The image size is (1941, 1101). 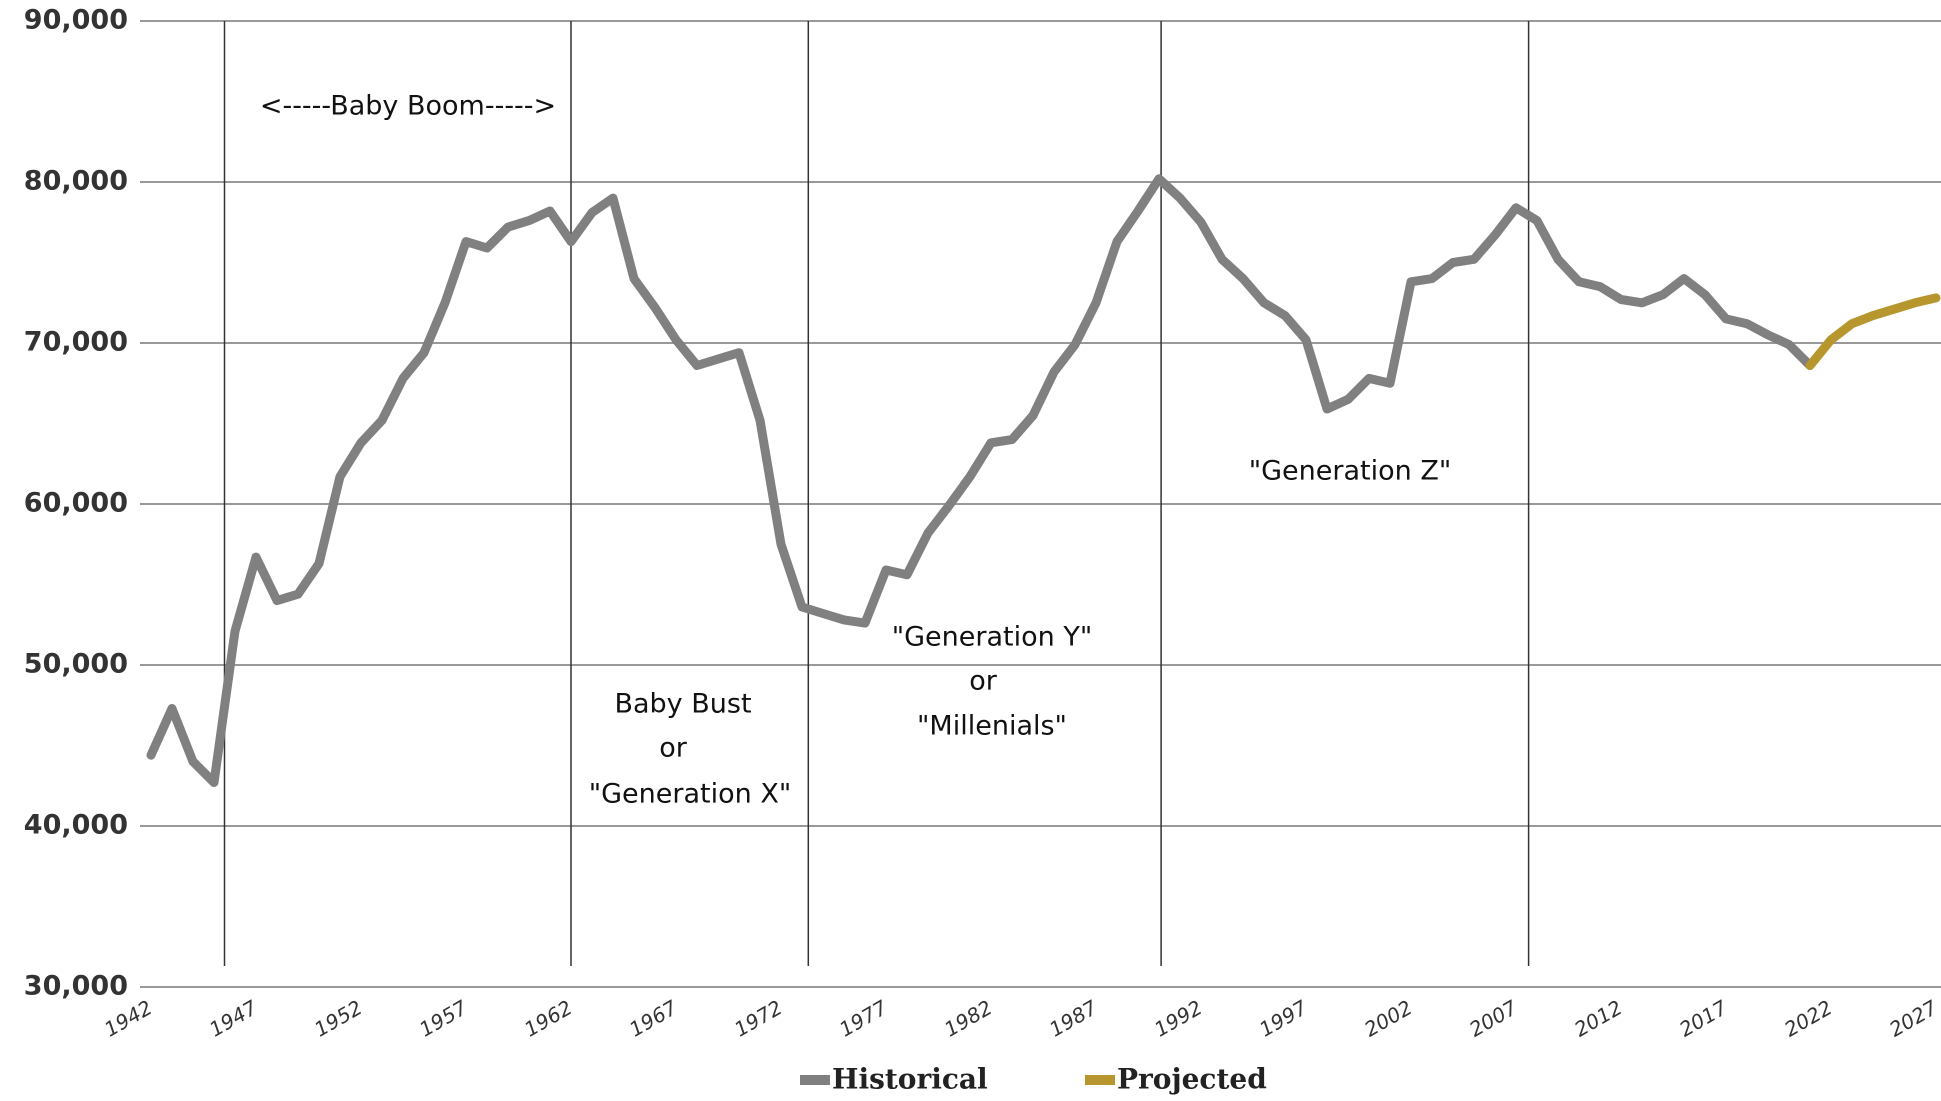 I want to click on y-tick-label: 30,000, so click(x=76, y=986).